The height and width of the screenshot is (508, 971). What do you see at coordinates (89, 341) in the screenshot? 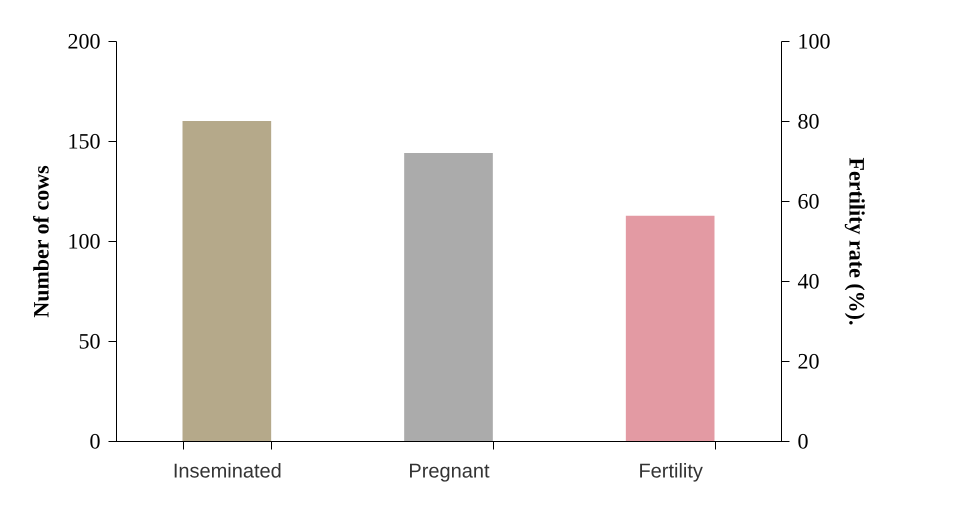
I see `y-tick-label: 50` at bounding box center [89, 341].